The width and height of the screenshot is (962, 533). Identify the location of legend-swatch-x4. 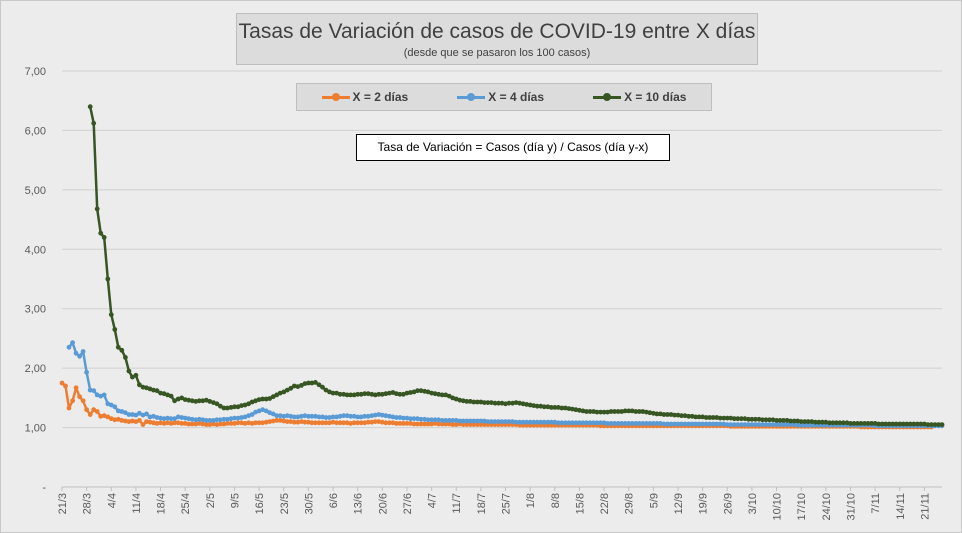
(471, 97).